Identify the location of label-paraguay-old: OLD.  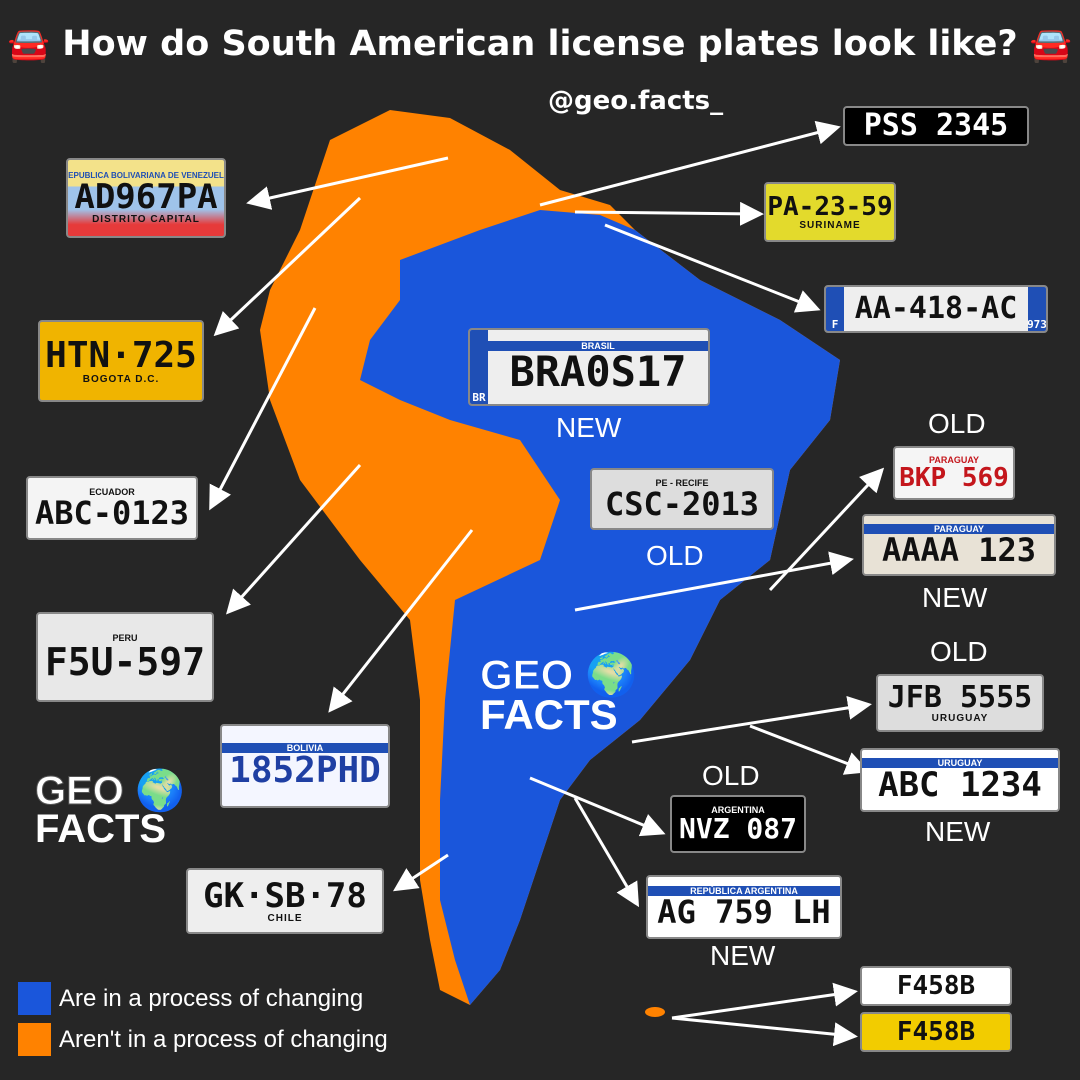
(957, 423).